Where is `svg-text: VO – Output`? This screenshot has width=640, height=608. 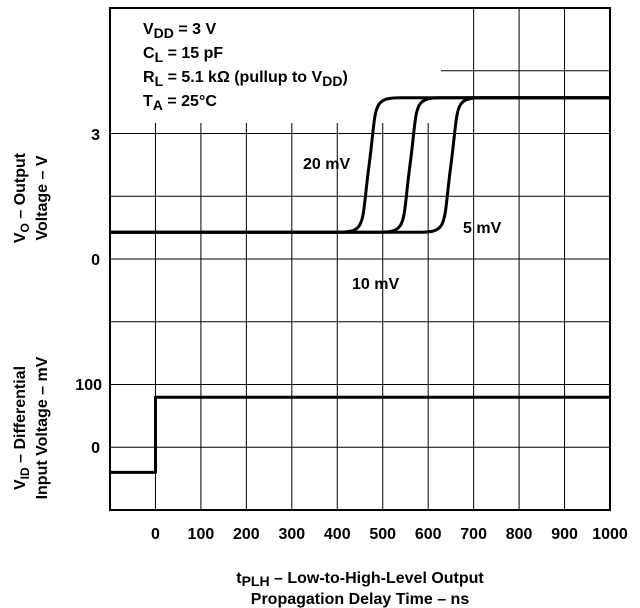 svg-text: VO – Output is located at coordinates (22, 197).